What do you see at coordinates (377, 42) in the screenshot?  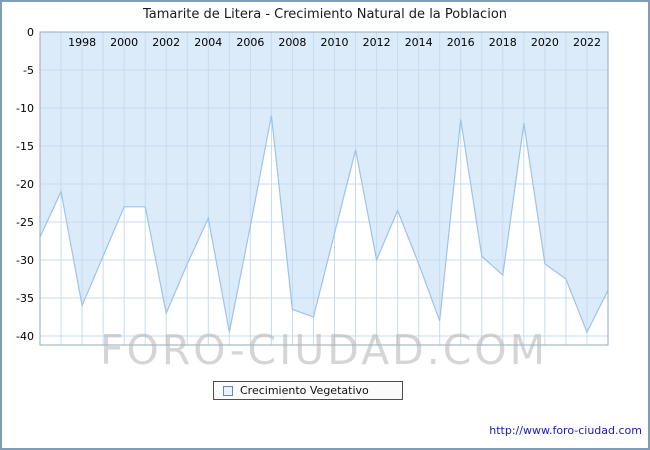 I see `x-tick-label: 2012` at bounding box center [377, 42].